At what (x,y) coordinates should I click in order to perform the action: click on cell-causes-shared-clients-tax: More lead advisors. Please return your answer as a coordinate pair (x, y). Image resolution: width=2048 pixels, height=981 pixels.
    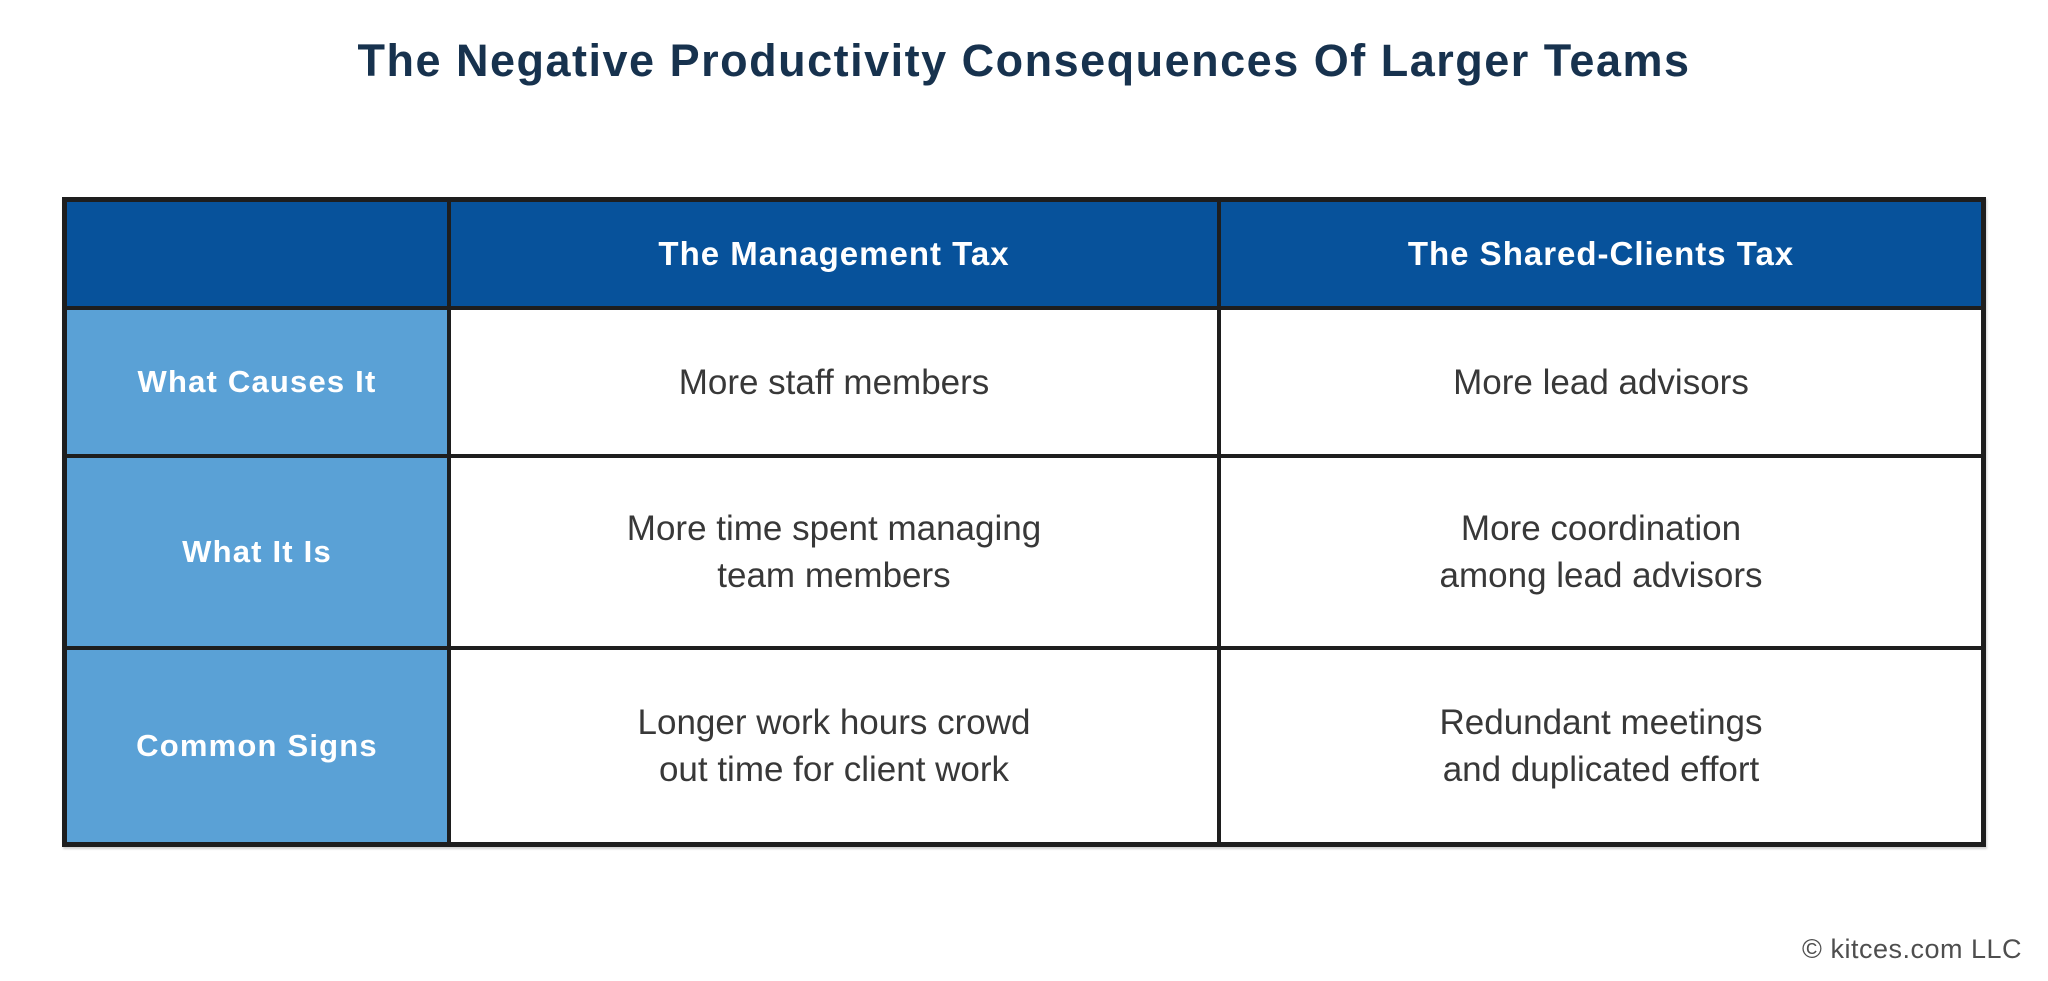
    Looking at the image, I should click on (1601, 382).